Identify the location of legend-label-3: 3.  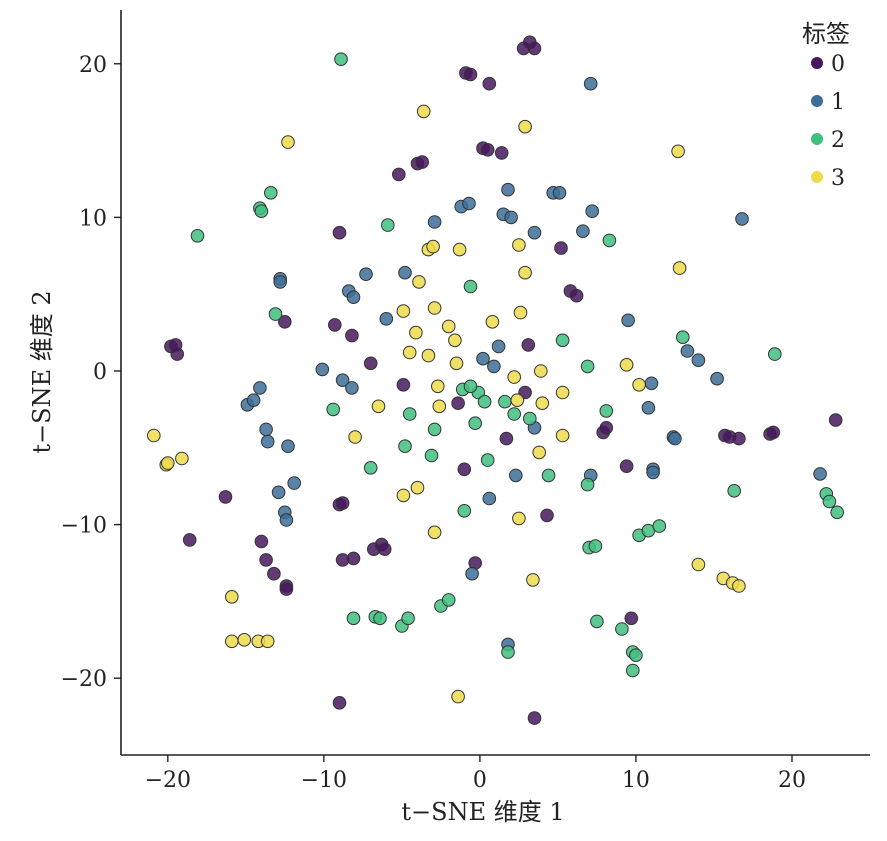
(838, 178).